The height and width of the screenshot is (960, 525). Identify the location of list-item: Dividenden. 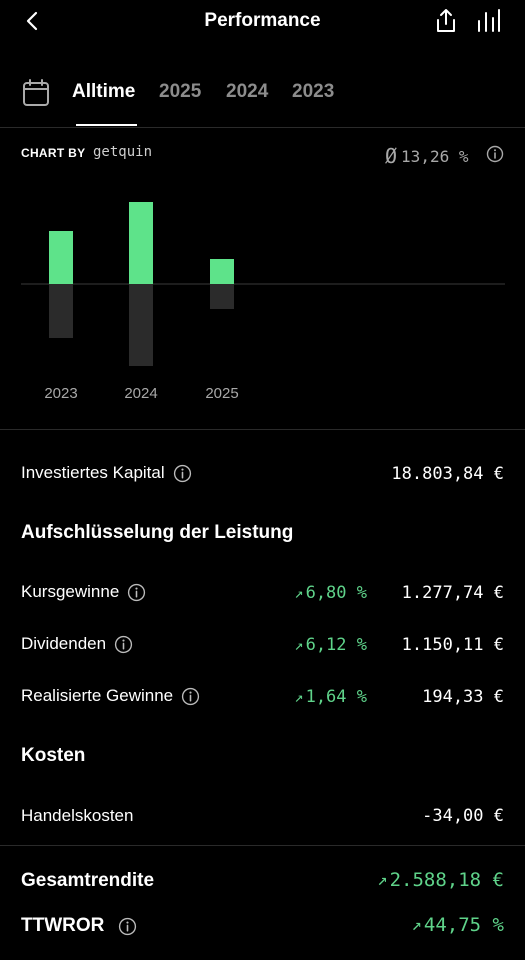
(77, 644).